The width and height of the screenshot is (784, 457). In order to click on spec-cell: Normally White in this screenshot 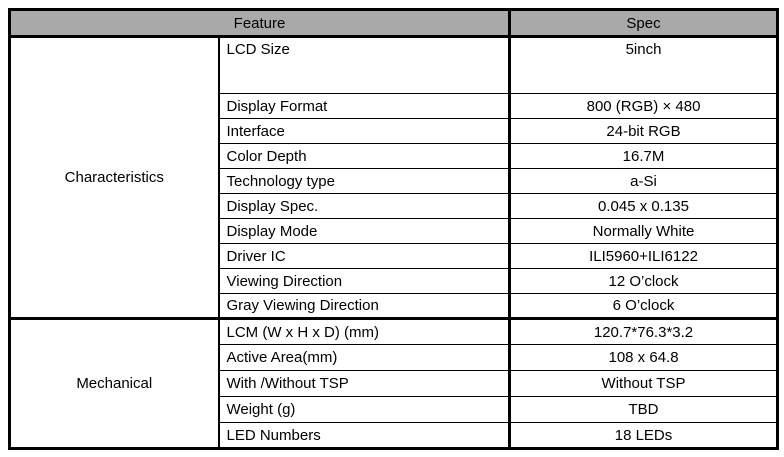, I will do `click(643, 231)`.